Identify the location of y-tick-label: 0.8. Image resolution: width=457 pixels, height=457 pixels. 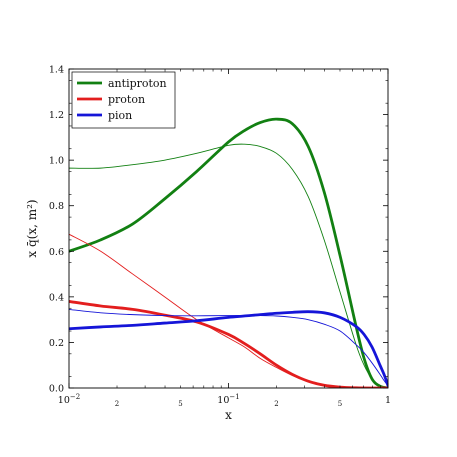
(56, 206).